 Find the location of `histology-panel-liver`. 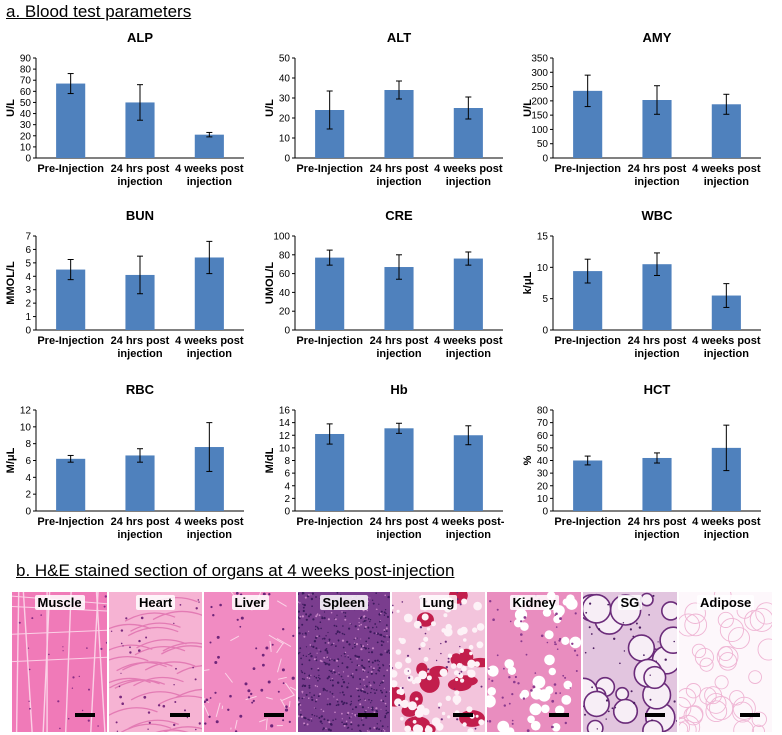

histology-panel-liver is located at coordinates (250, 662).